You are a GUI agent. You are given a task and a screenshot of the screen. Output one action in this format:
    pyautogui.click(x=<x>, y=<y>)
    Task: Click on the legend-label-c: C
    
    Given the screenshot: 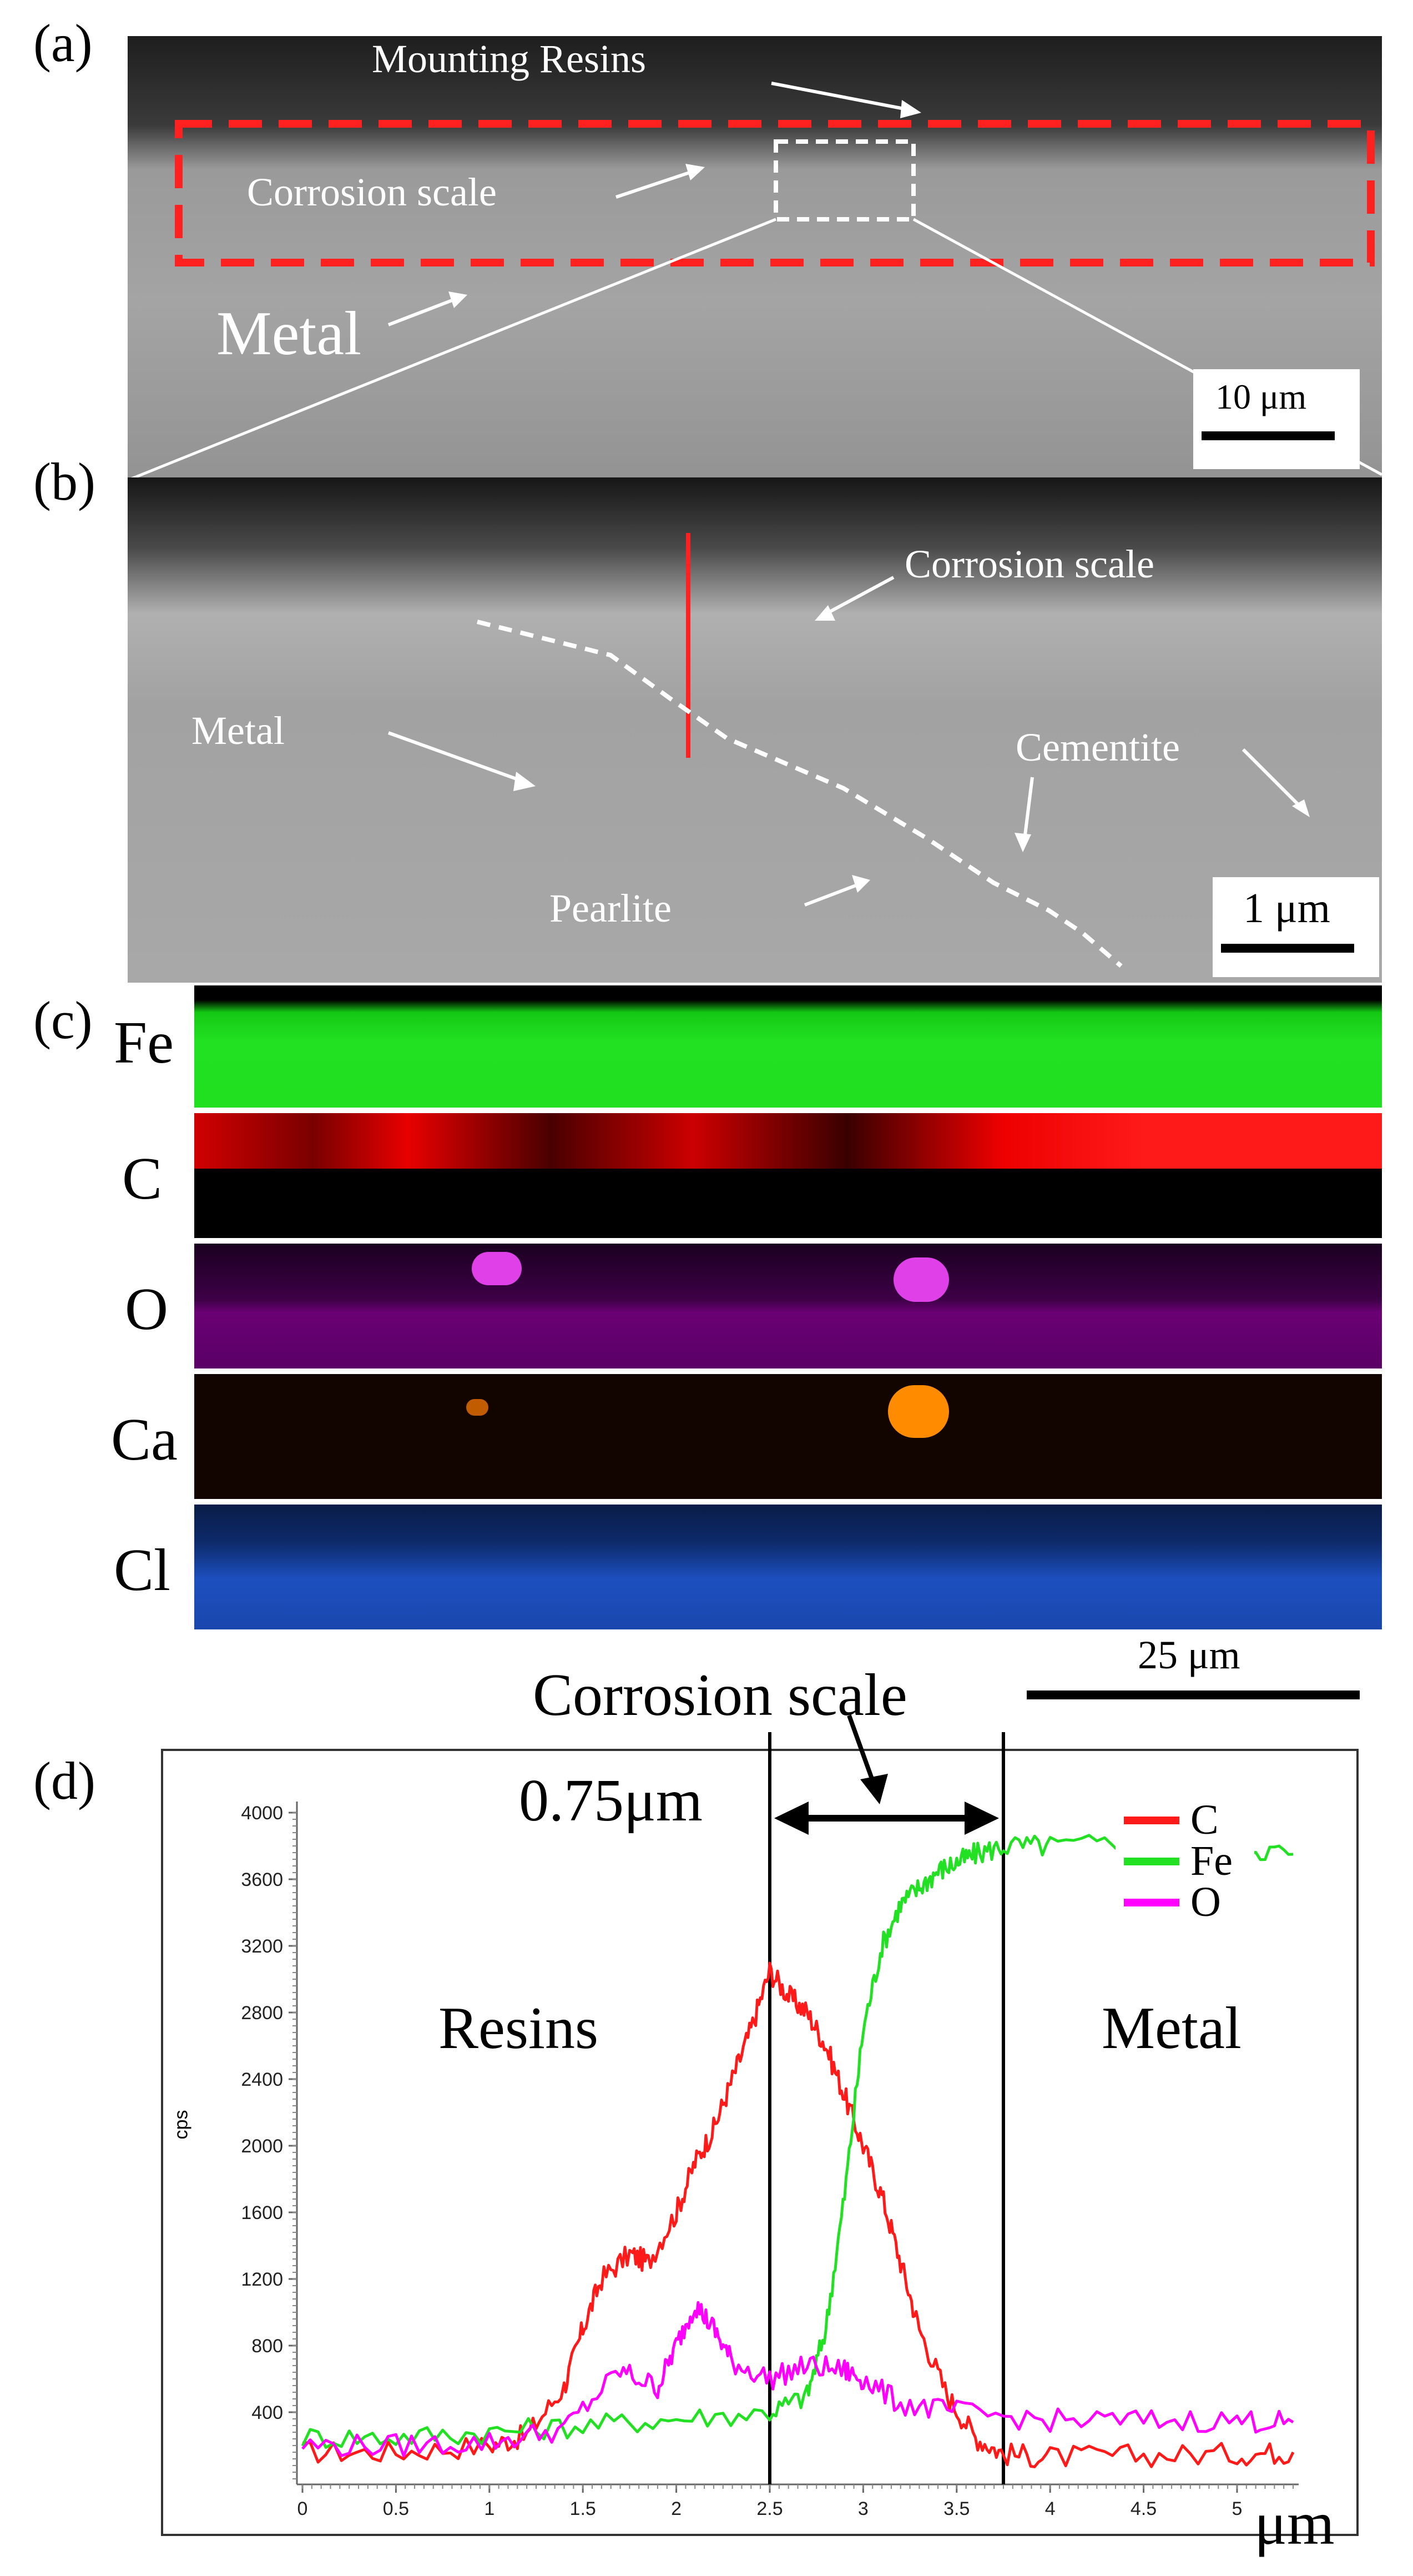 What is the action you would take?
    pyautogui.click(x=1204, y=1820)
    